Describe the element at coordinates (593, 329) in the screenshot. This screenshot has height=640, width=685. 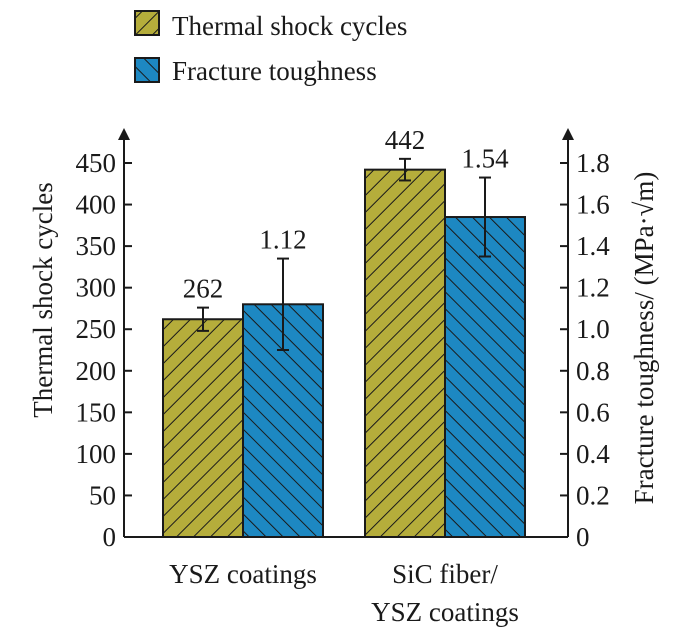
I see `right-tick-label: 1.0` at that location.